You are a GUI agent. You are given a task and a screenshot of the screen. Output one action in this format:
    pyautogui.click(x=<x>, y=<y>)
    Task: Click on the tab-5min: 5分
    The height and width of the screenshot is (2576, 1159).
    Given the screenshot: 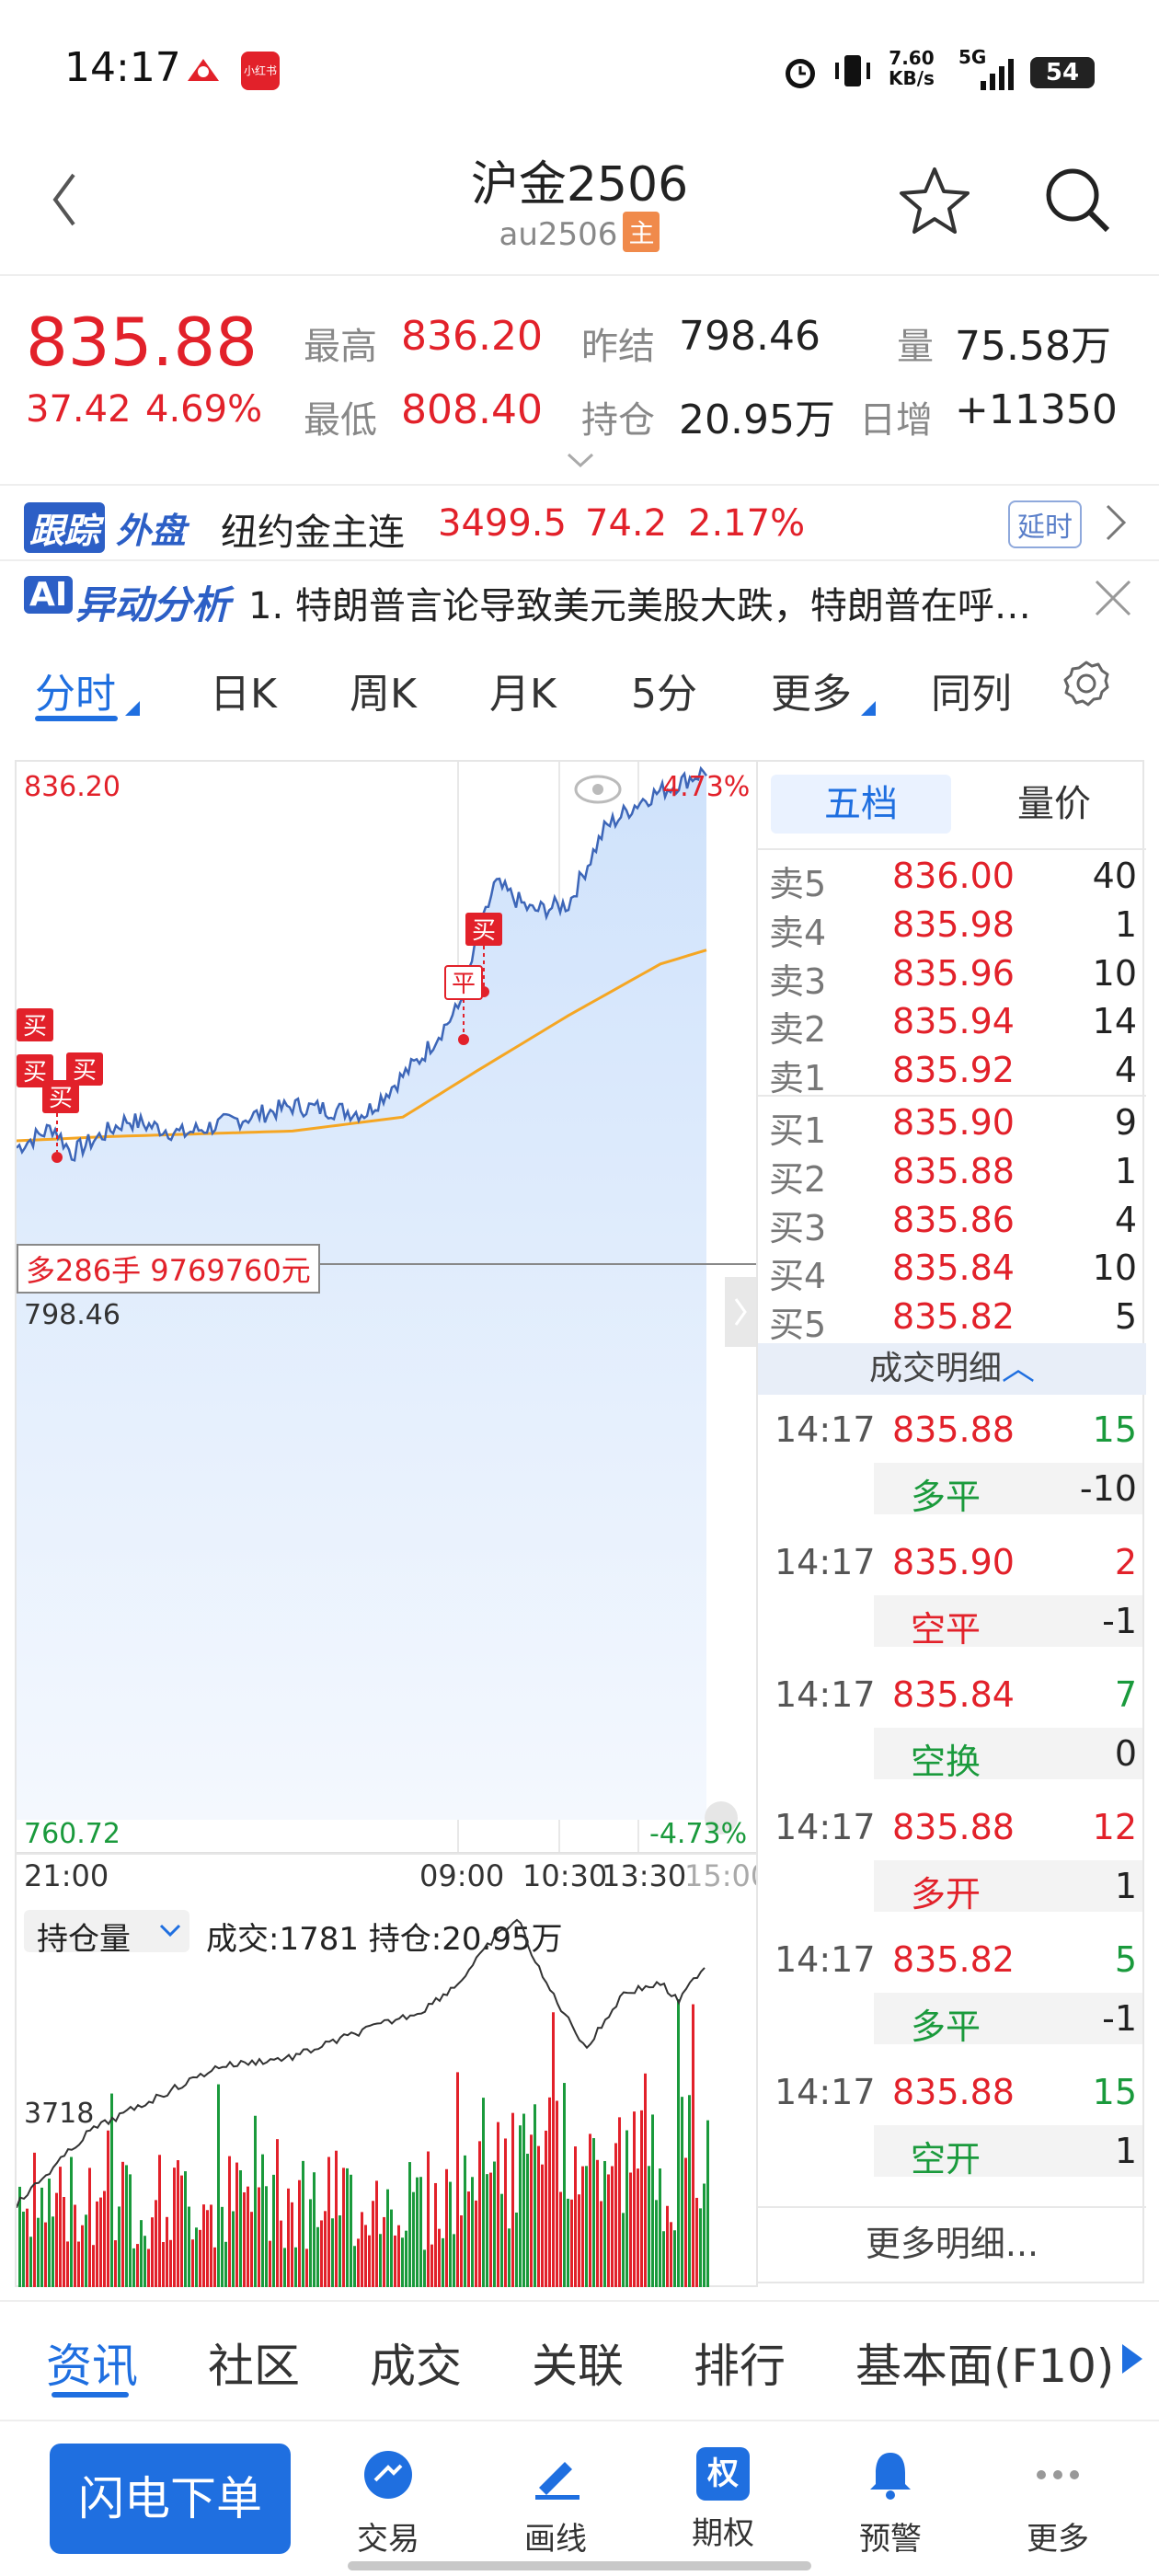 What is the action you would take?
    pyautogui.click(x=664, y=694)
    